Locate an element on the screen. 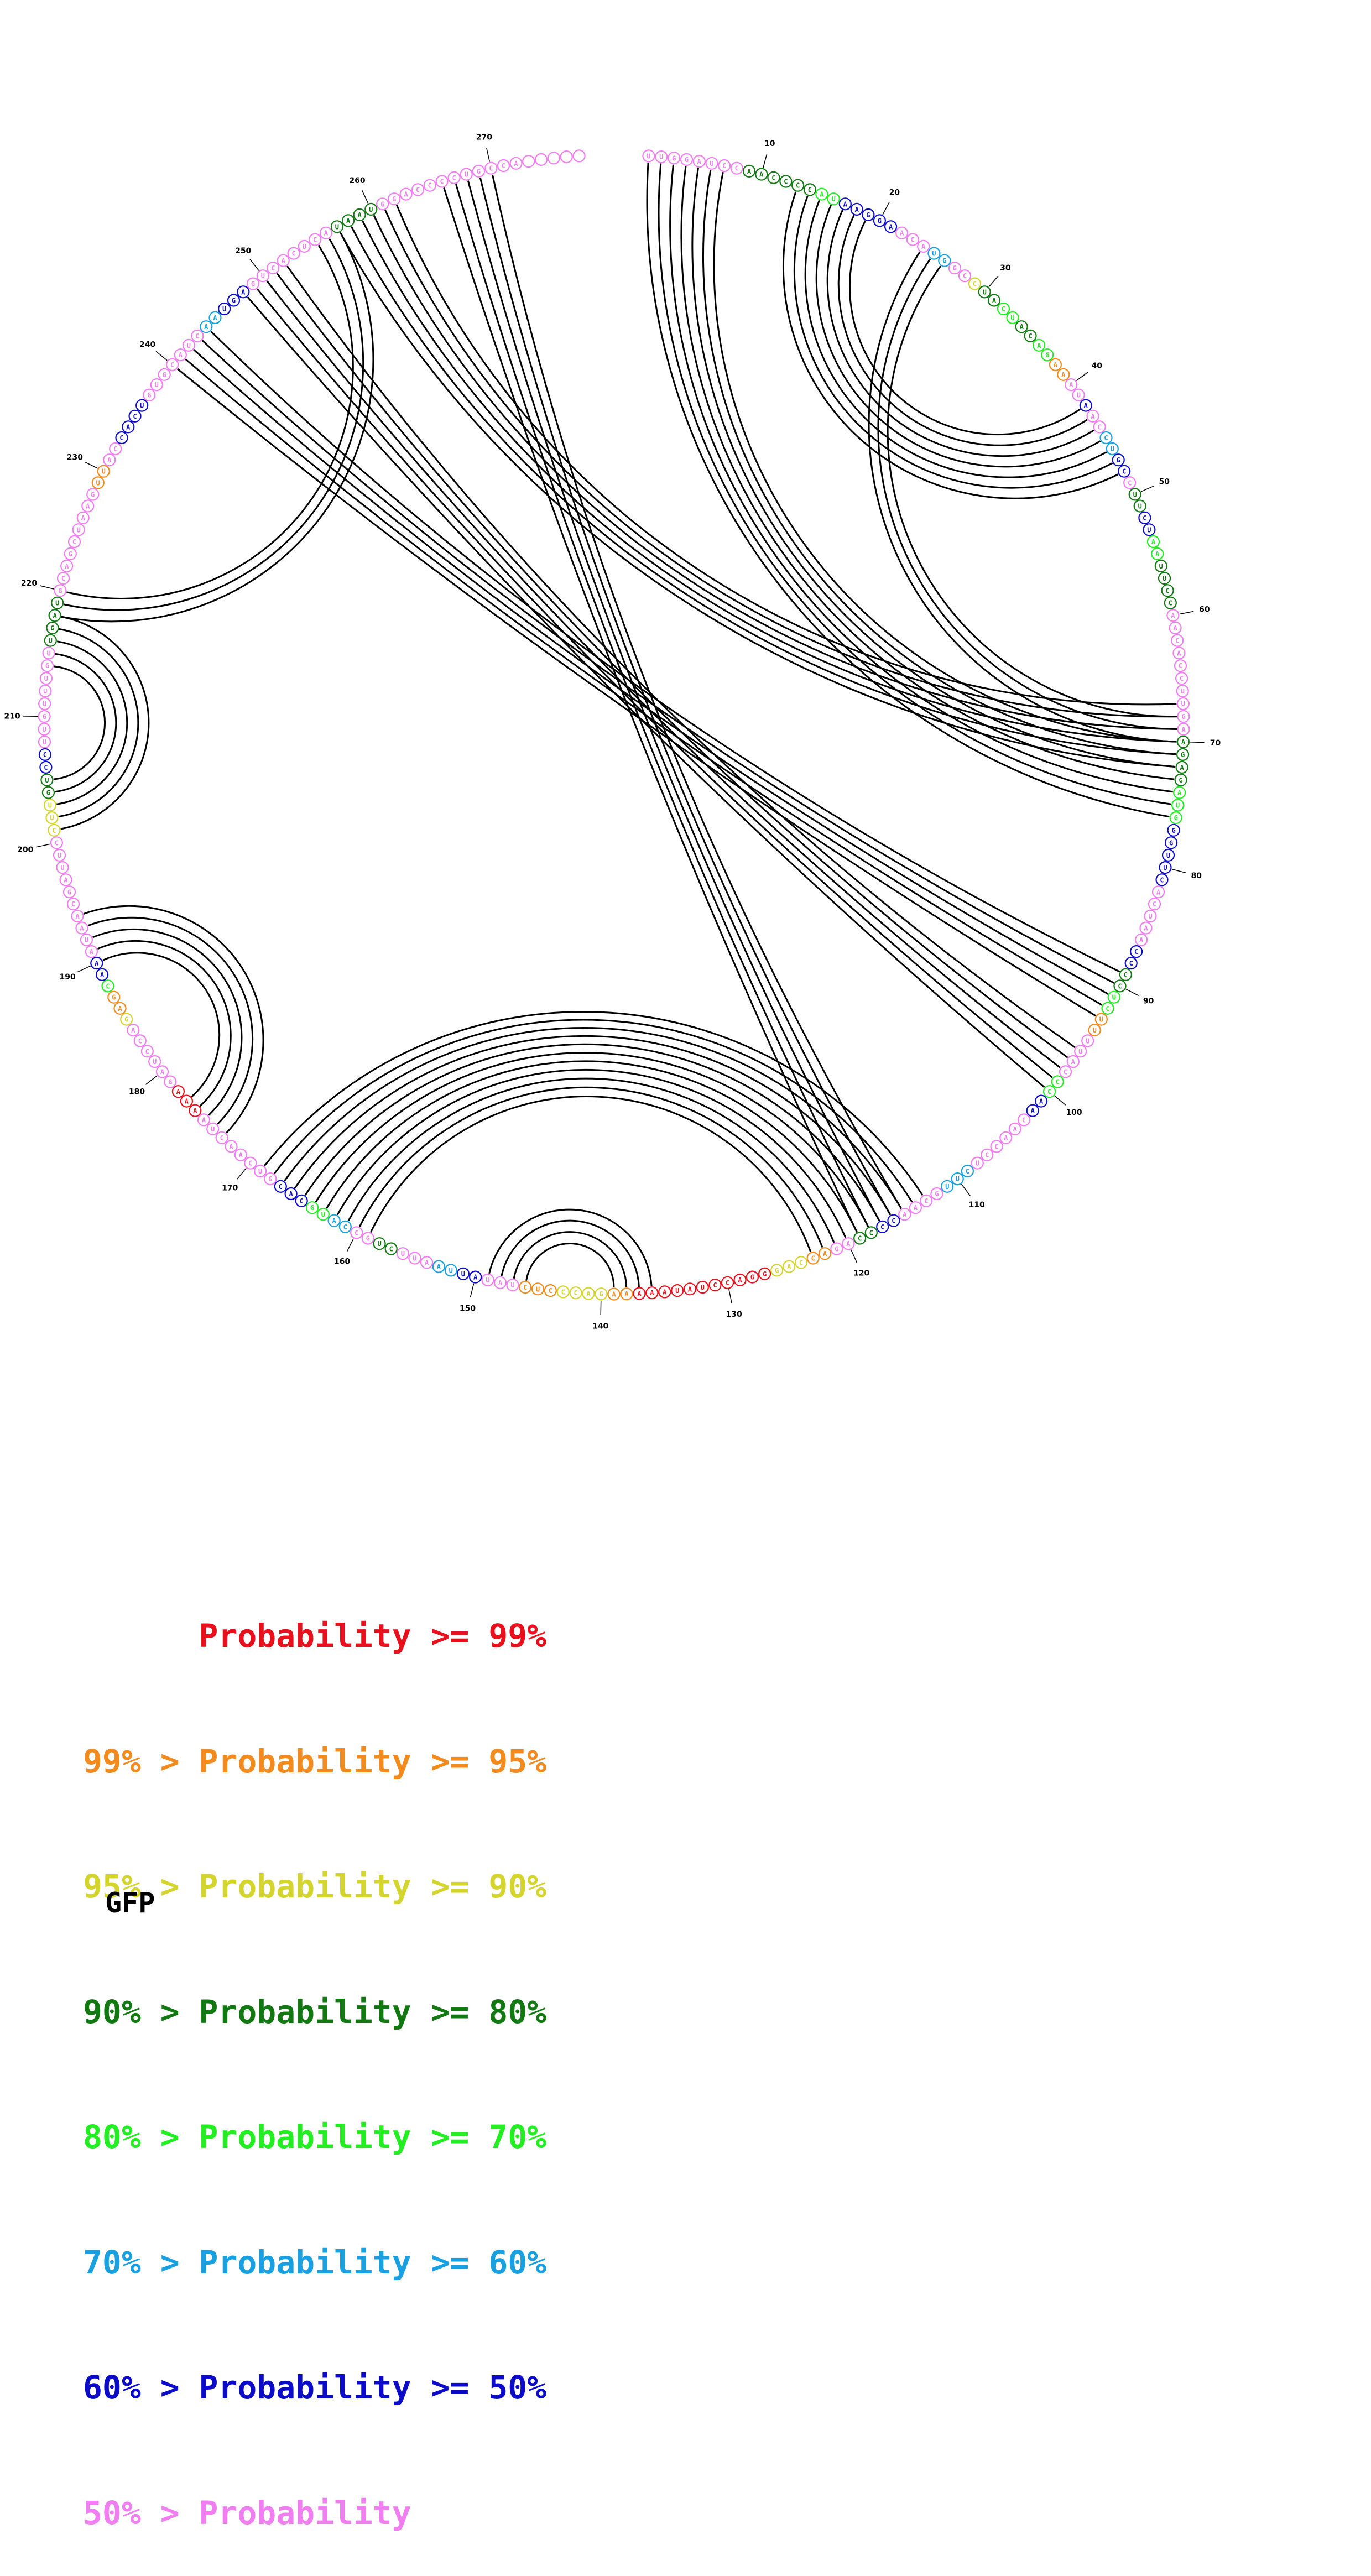 This screenshot has height=2576, width=1371. position-label: 130 is located at coordinates (734, 1314).